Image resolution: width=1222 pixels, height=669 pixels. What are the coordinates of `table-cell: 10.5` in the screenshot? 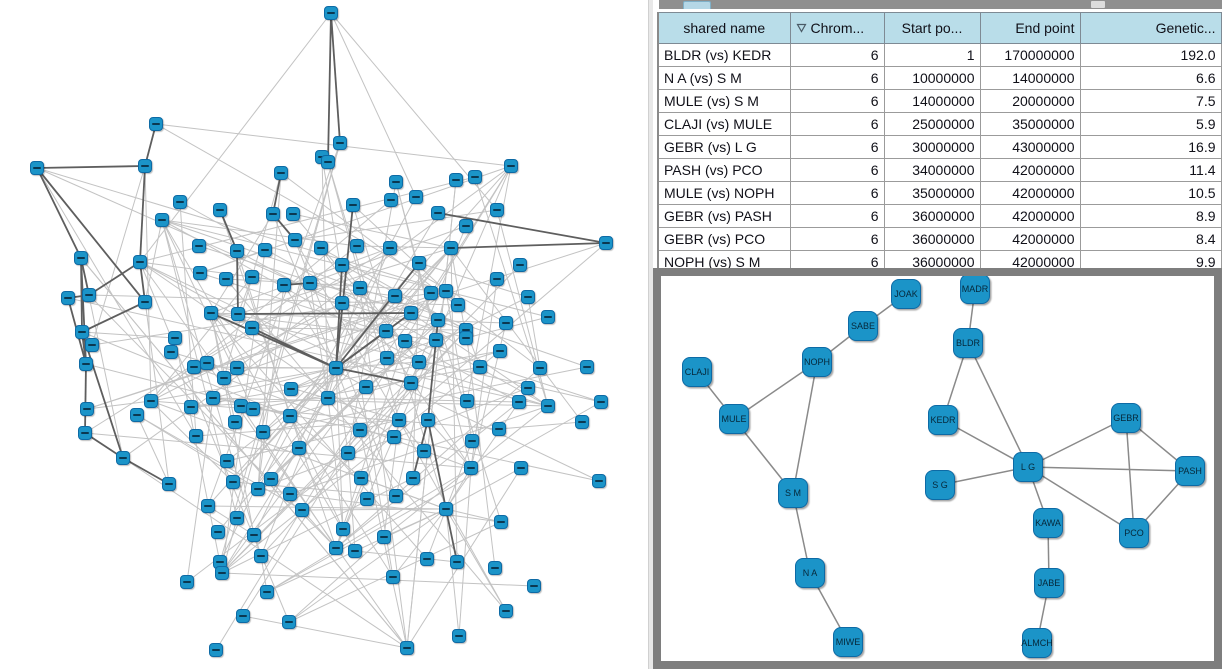 It's located at (1150, 193).